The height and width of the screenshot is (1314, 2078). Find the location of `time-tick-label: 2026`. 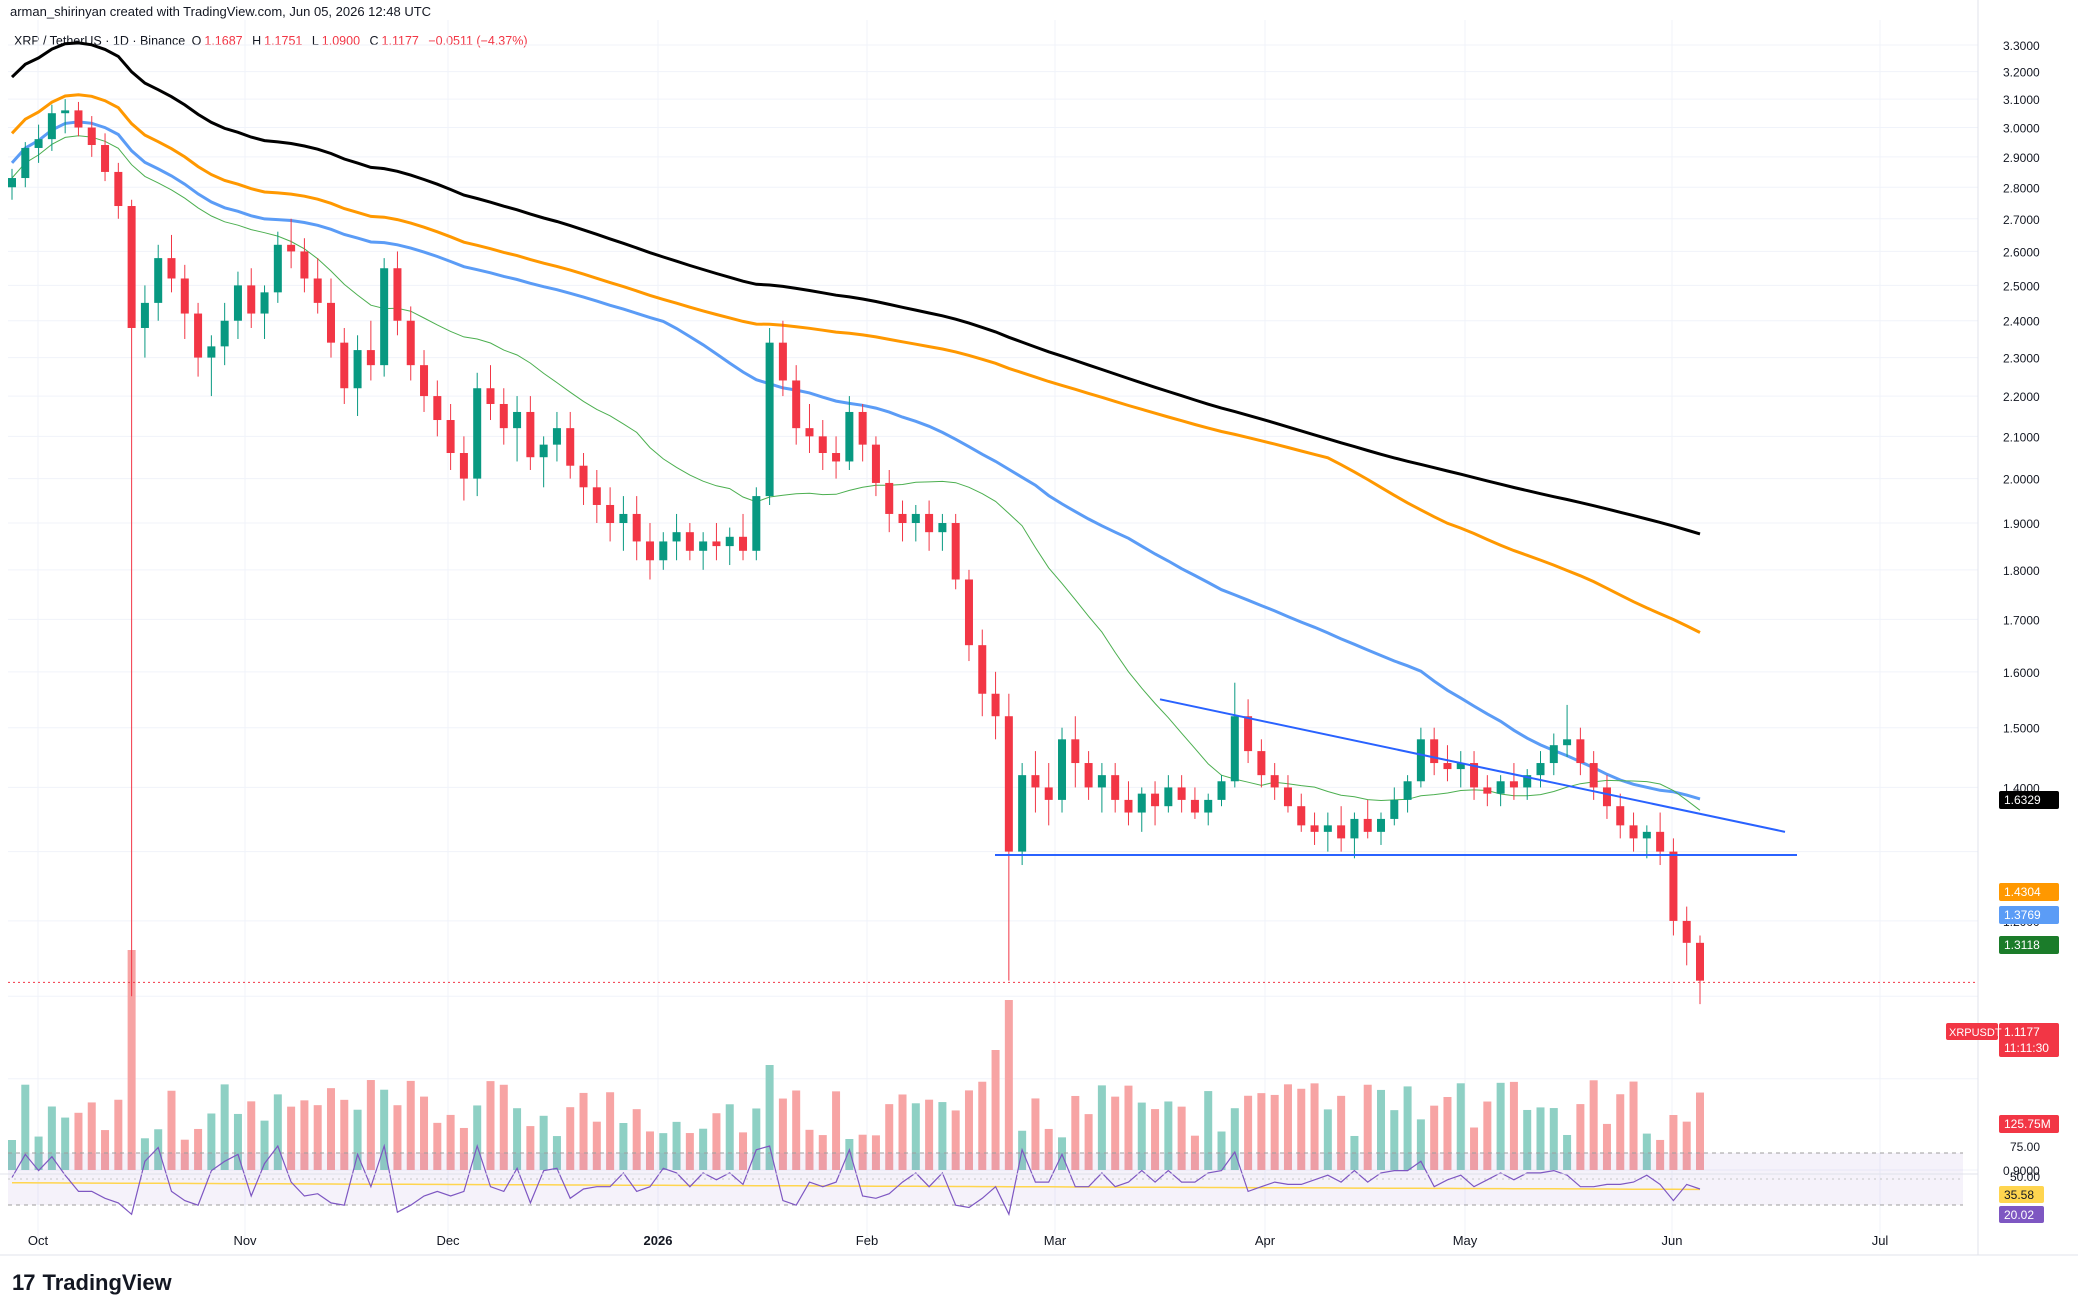

time-tick-label: 2026 is located at coordinates (658, 1240).